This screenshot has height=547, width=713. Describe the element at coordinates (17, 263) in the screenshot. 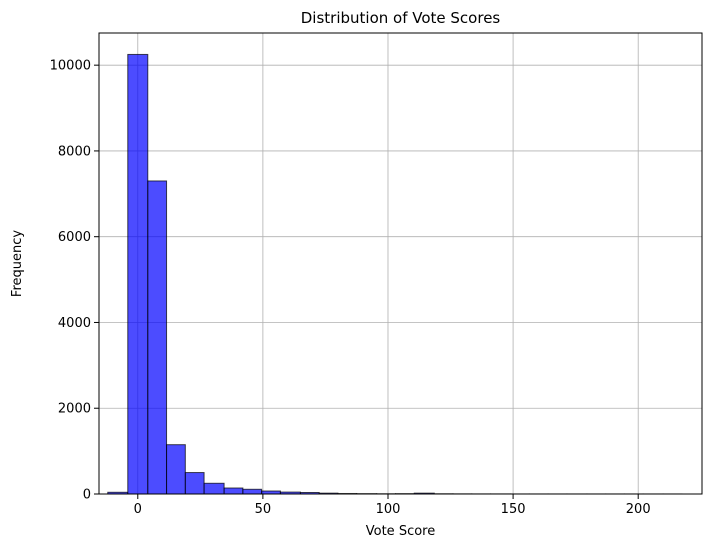

I see `y-axis-label: Frequency` at that location.